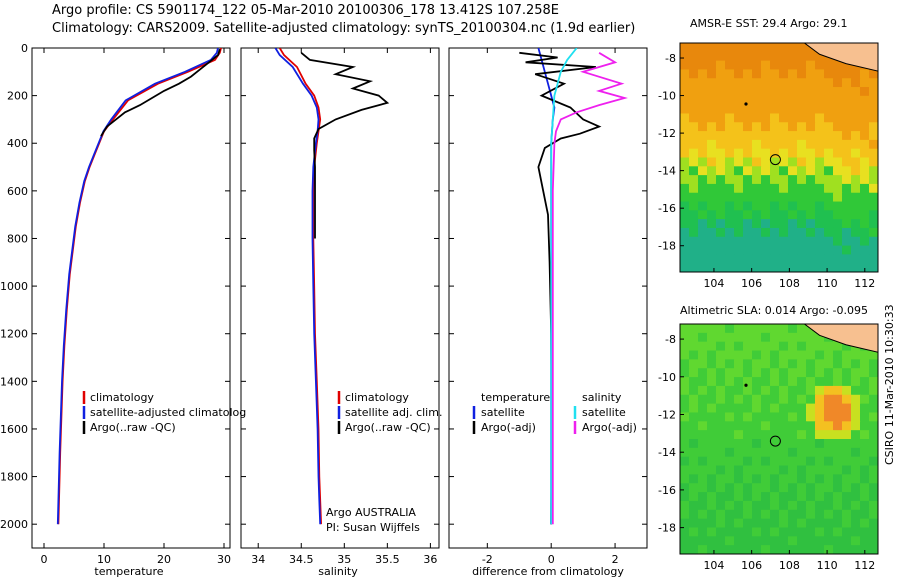  I want to click on sla-map-xtick-label: 112, so click(864, 565).